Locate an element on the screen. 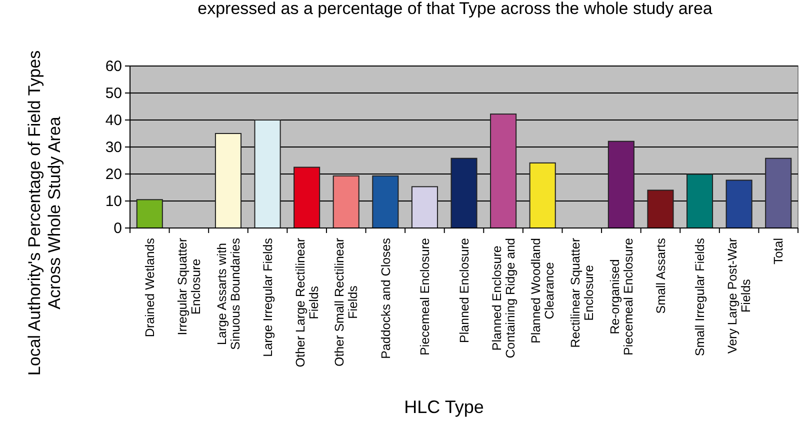  y-tick-label: 40 is located at coordinates (113, 120).